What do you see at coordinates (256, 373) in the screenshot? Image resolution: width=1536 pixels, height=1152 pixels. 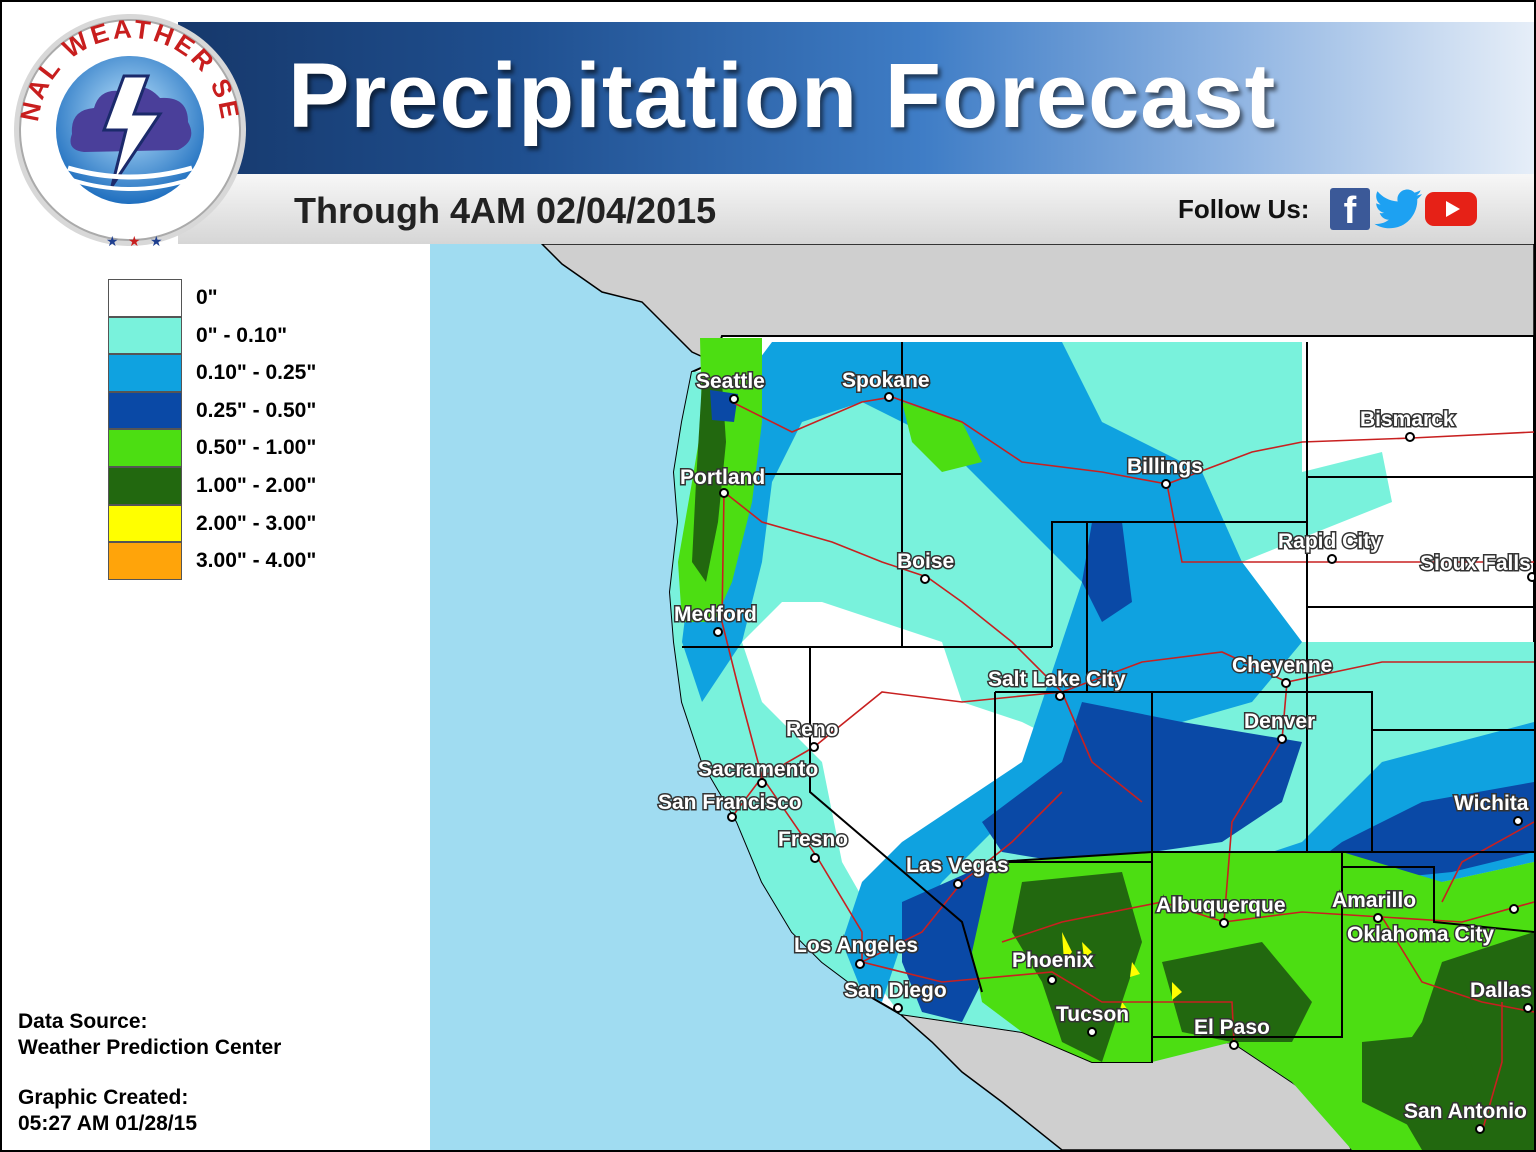 I see `legend-label: 0.10" - 0.25"` at bounding box center [256, 373].